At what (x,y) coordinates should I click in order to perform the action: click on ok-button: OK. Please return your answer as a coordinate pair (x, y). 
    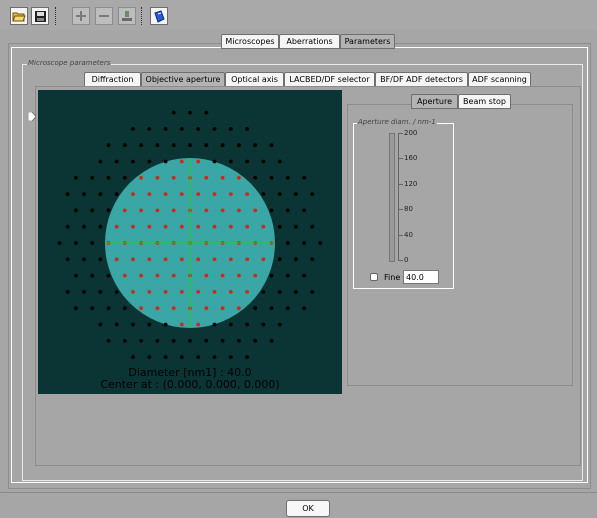
    Looking at the image, I should click on (308, 508).